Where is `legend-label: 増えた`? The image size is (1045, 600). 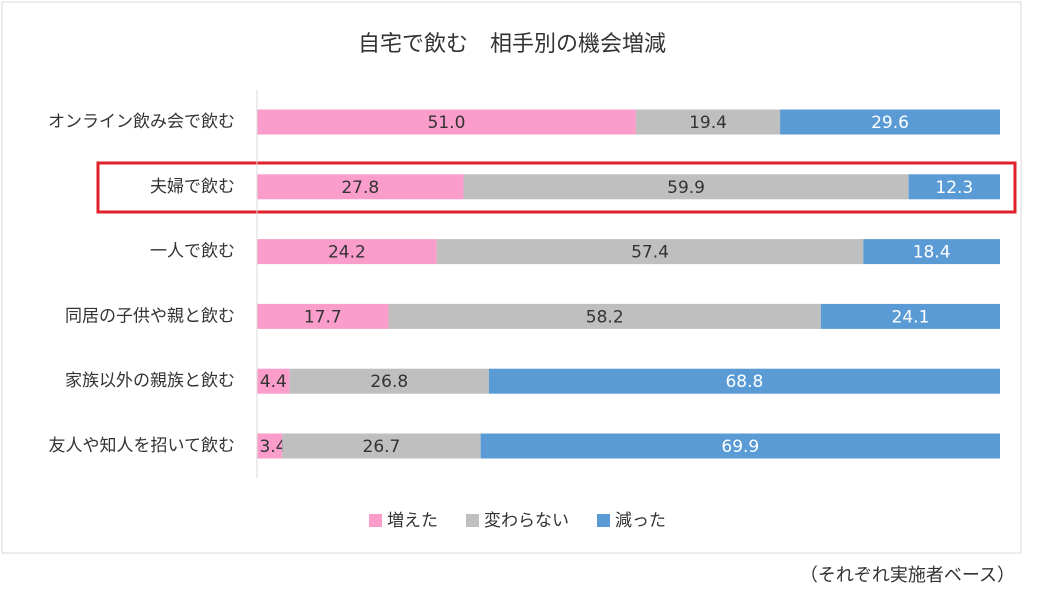 legend-label: 増えた is located at coordinates (412, 521).